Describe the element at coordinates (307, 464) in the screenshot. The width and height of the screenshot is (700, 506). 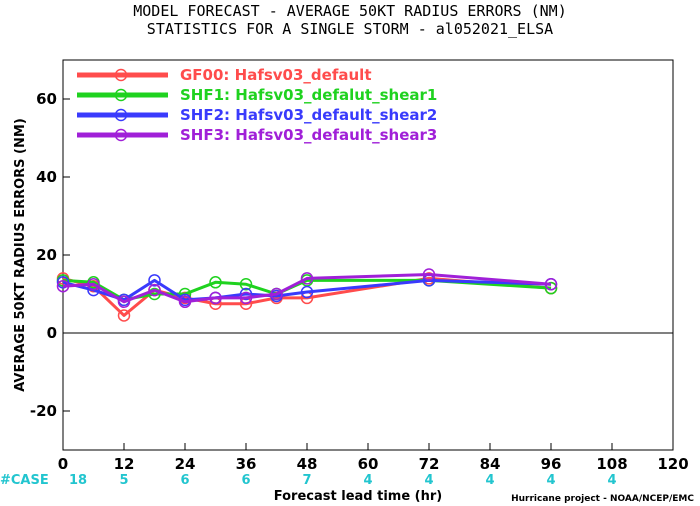
I see `x-tick-label: 48` at that location.